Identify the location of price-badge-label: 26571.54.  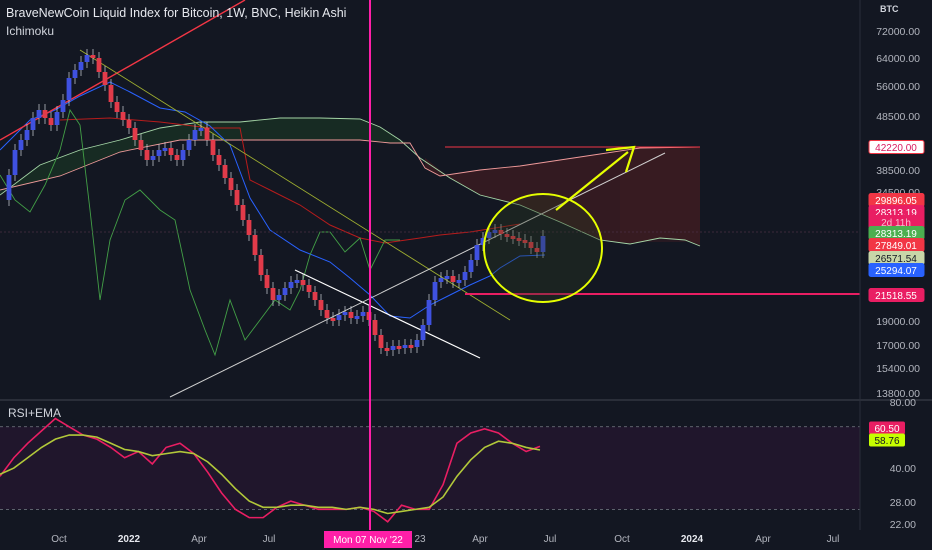
(896, 259).